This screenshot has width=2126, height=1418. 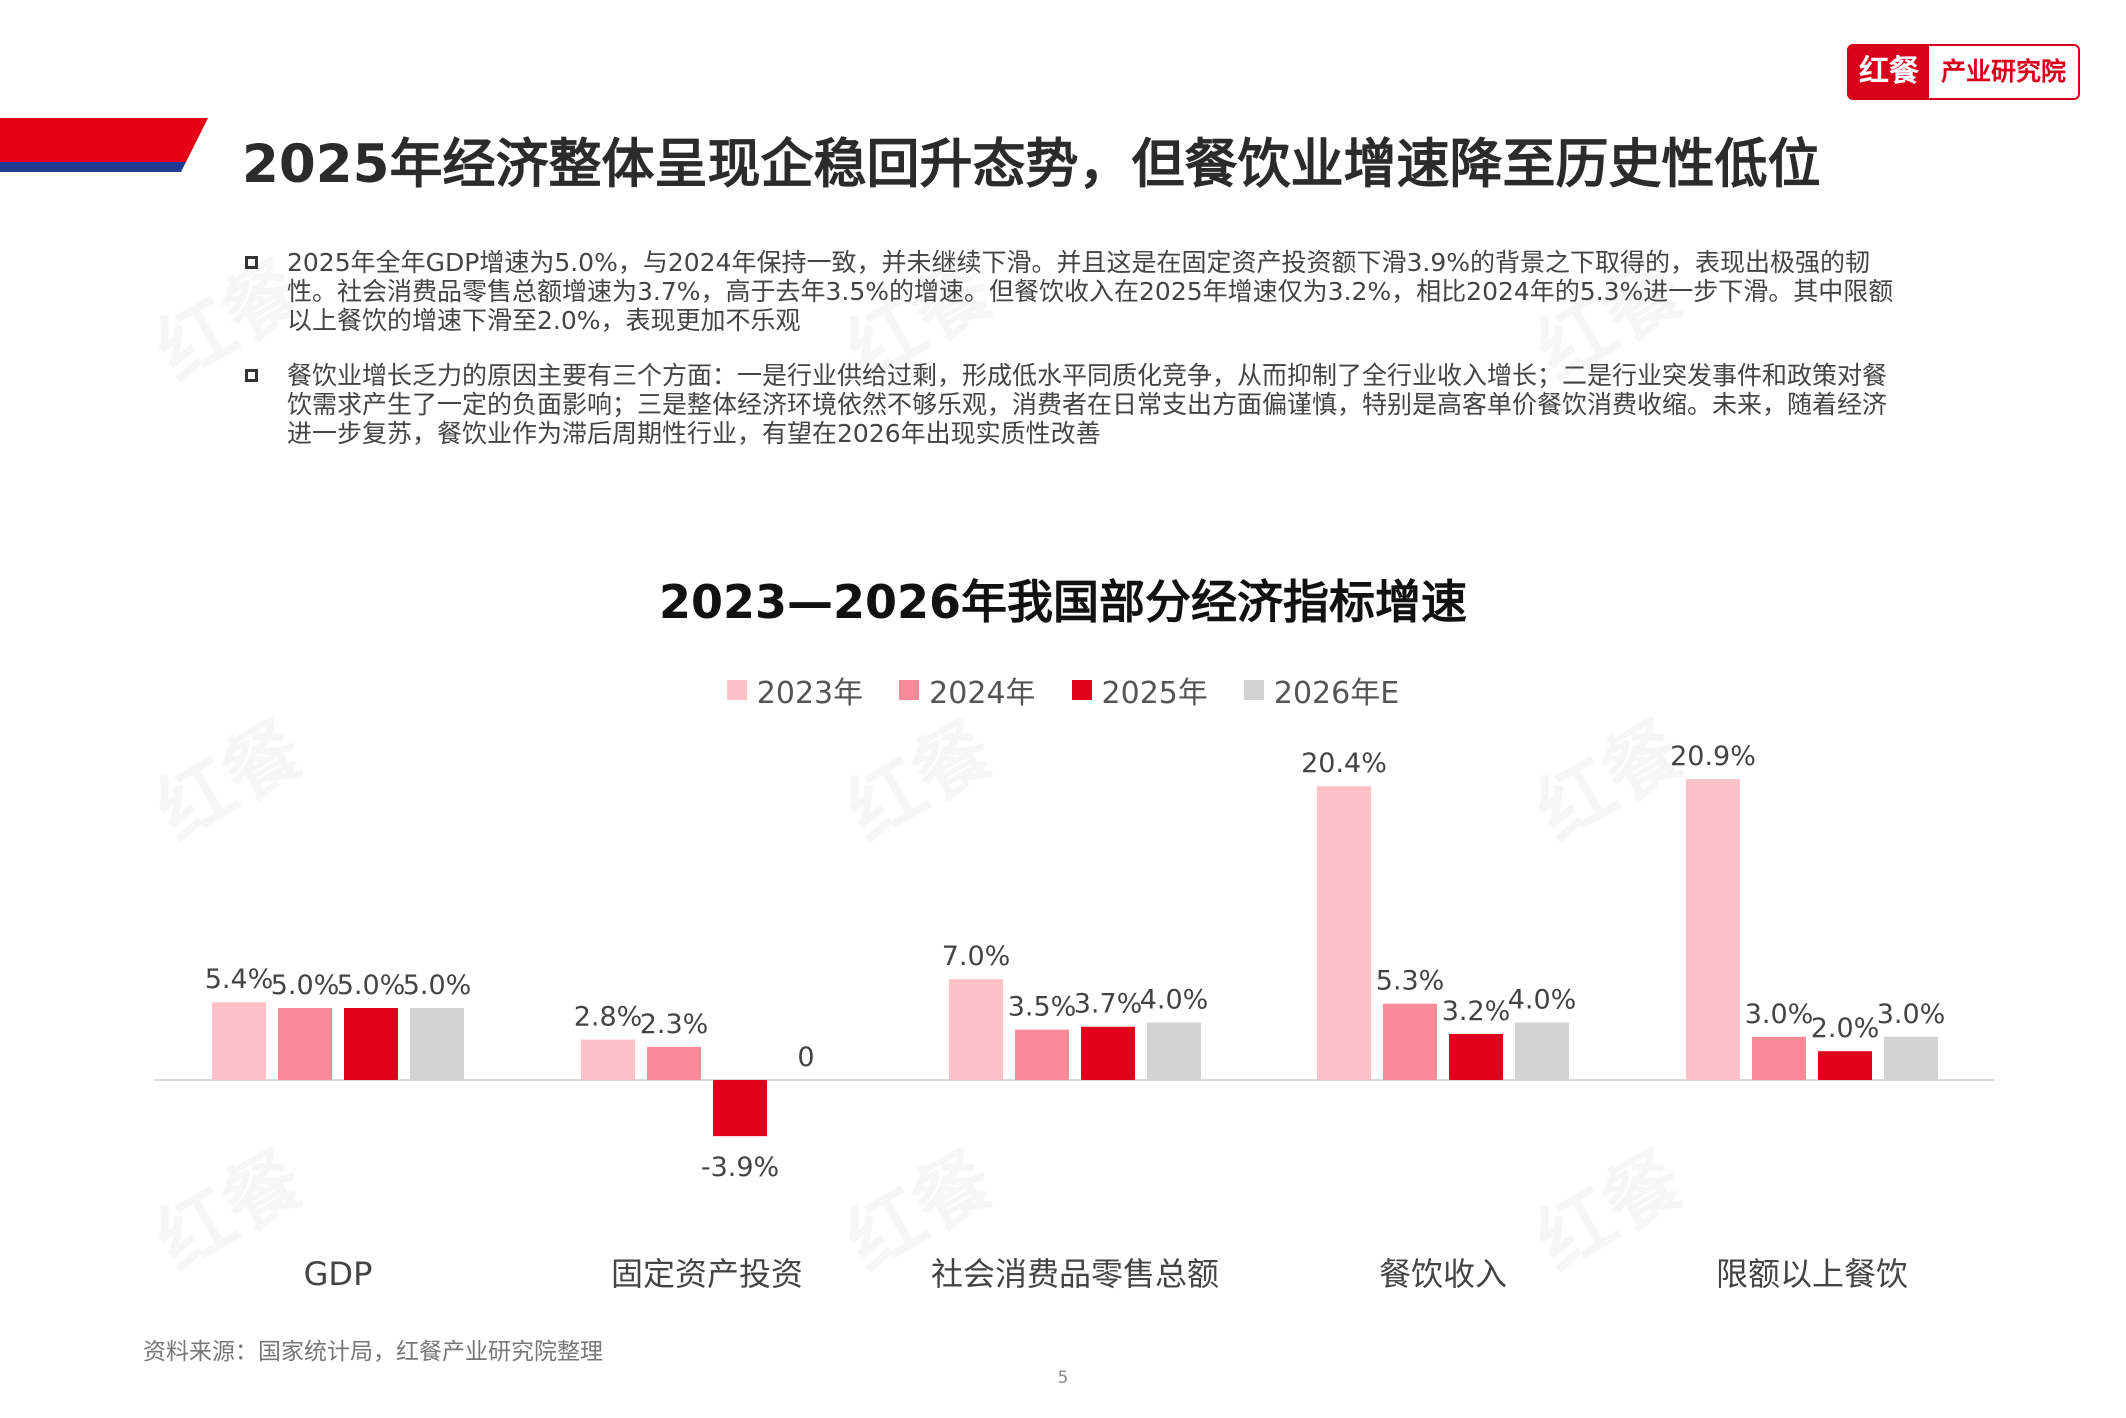 What do you see at coordinates (1845, 1028) in the screenshot?
I see `data-label: 2.0%` at bounding box center [1845, 1028].